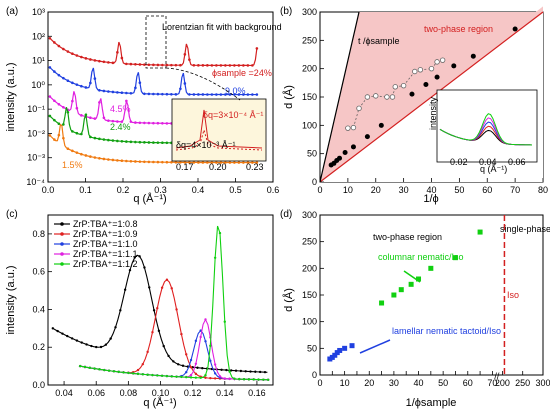 The width and height of the screenshot is (550, 413). What do you see at coordinates (312, 348) in the screenshot?
I see `d-ytick-label: 50` at bounding box center [312, 348].